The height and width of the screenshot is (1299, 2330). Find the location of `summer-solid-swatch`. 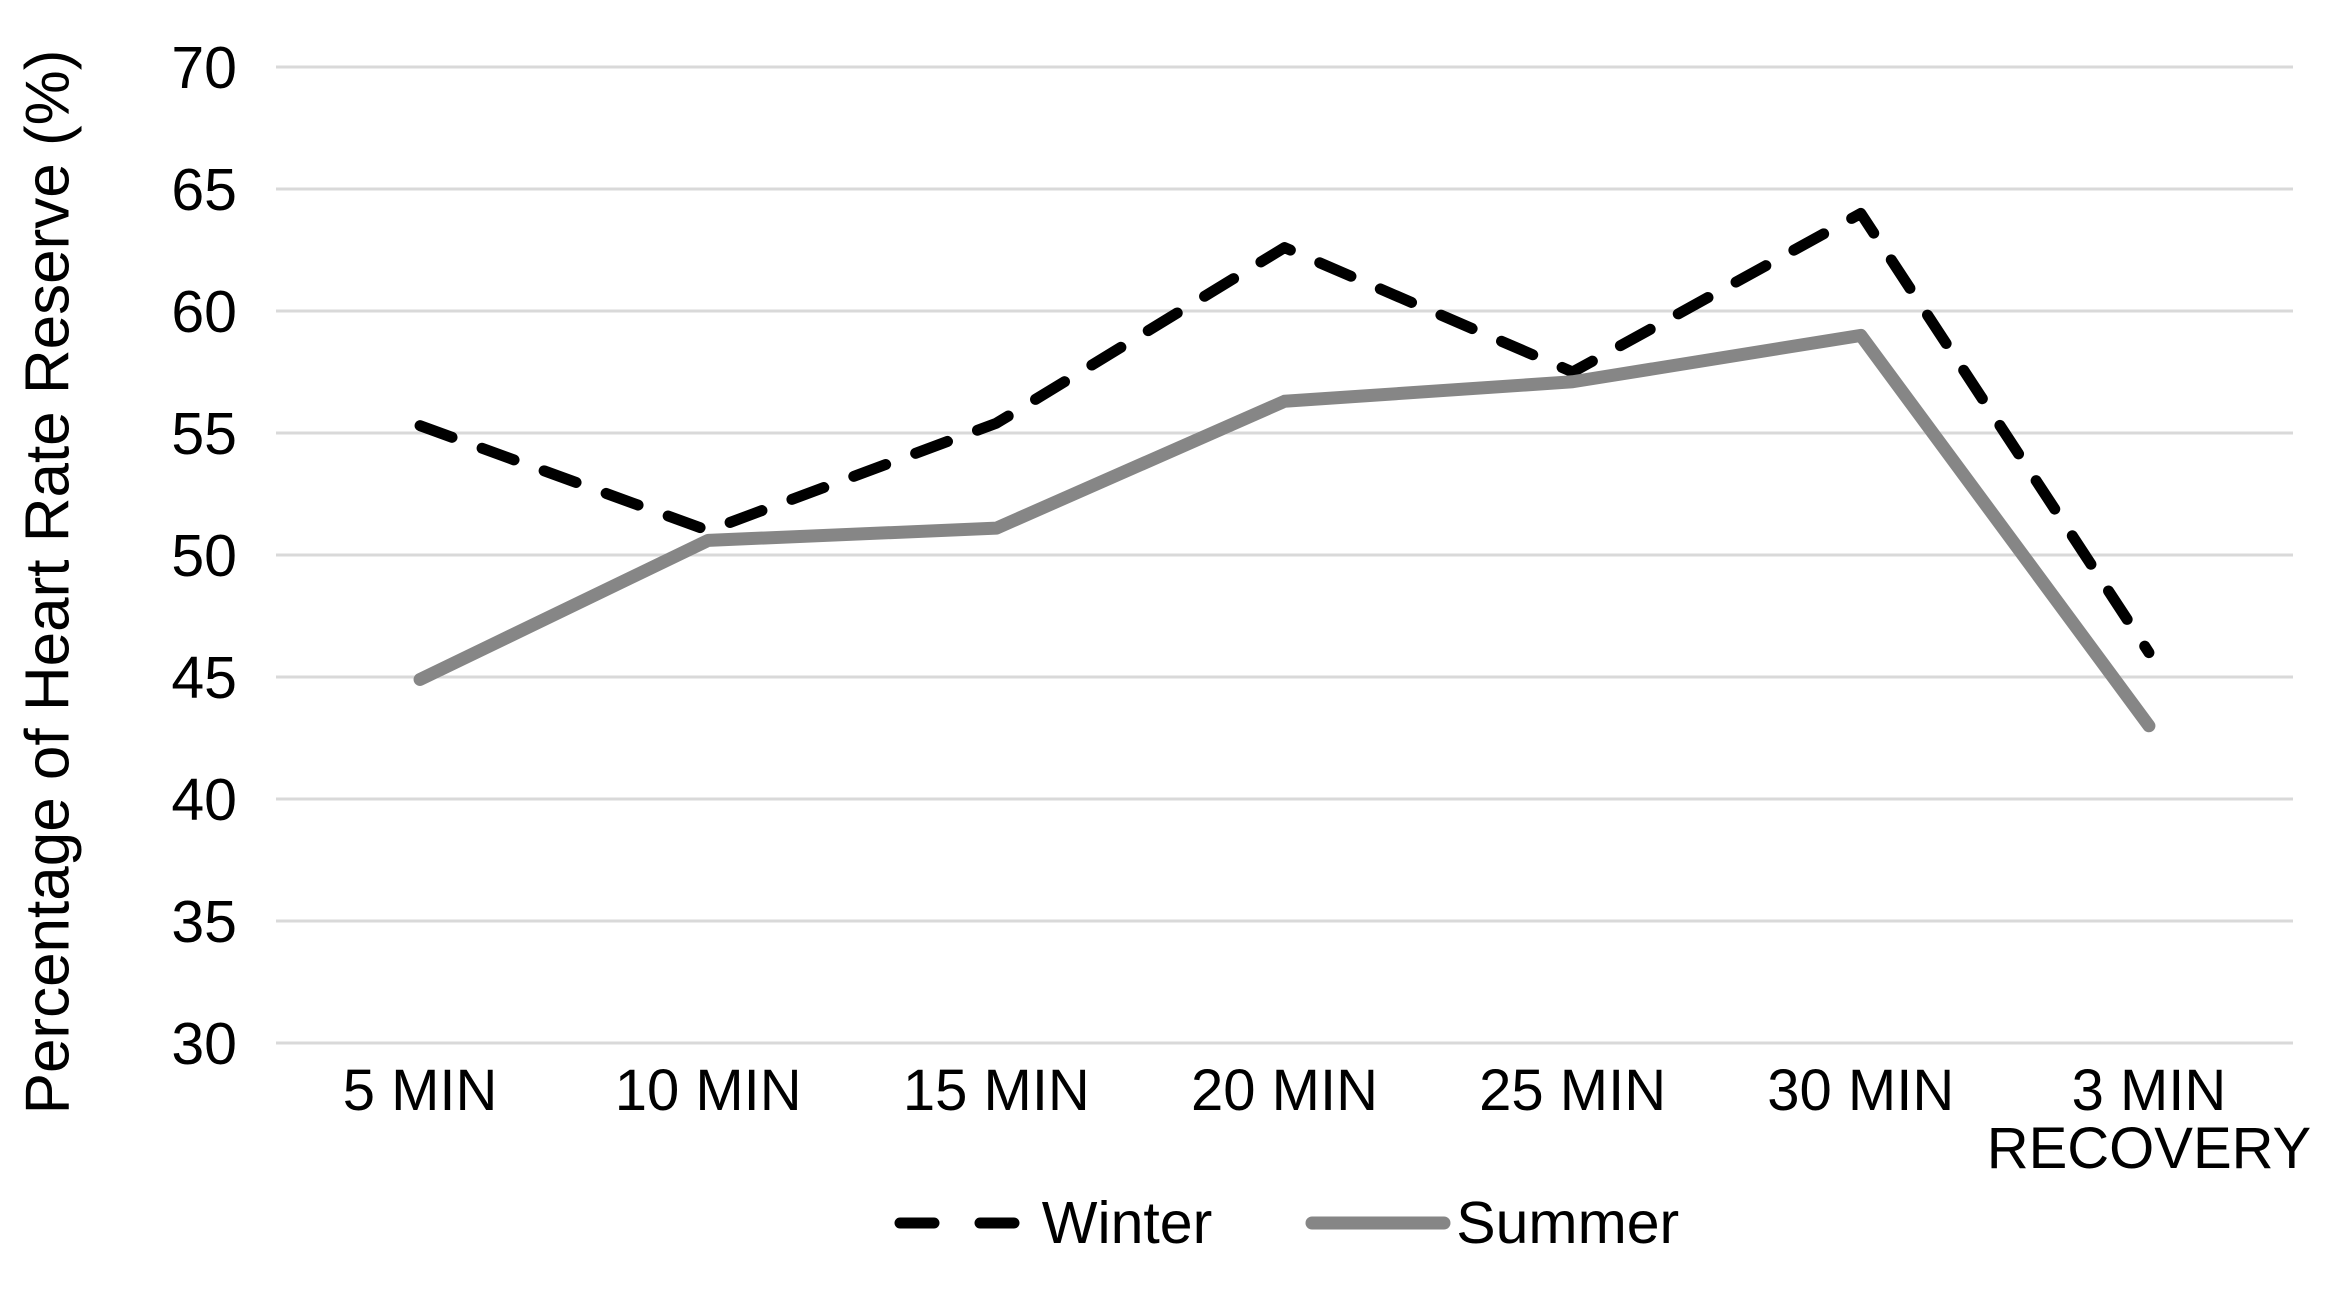

summer-solid-swatch is located at coordinates (1378, 1223).